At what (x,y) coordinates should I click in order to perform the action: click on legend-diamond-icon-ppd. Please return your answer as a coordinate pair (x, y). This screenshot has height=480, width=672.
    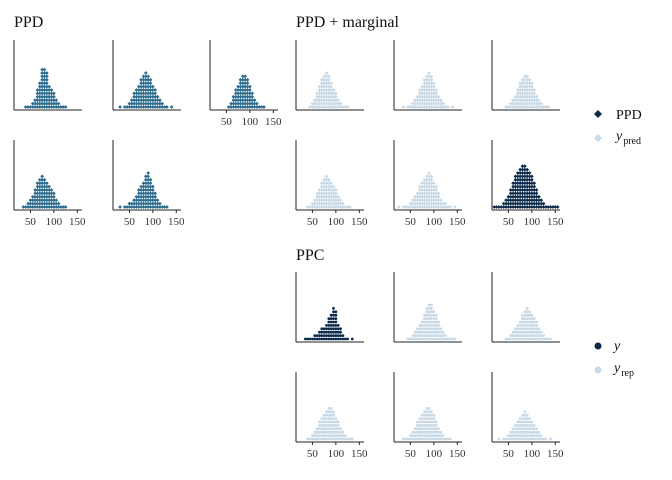
    Looking at the image, I should click on (598, 114).